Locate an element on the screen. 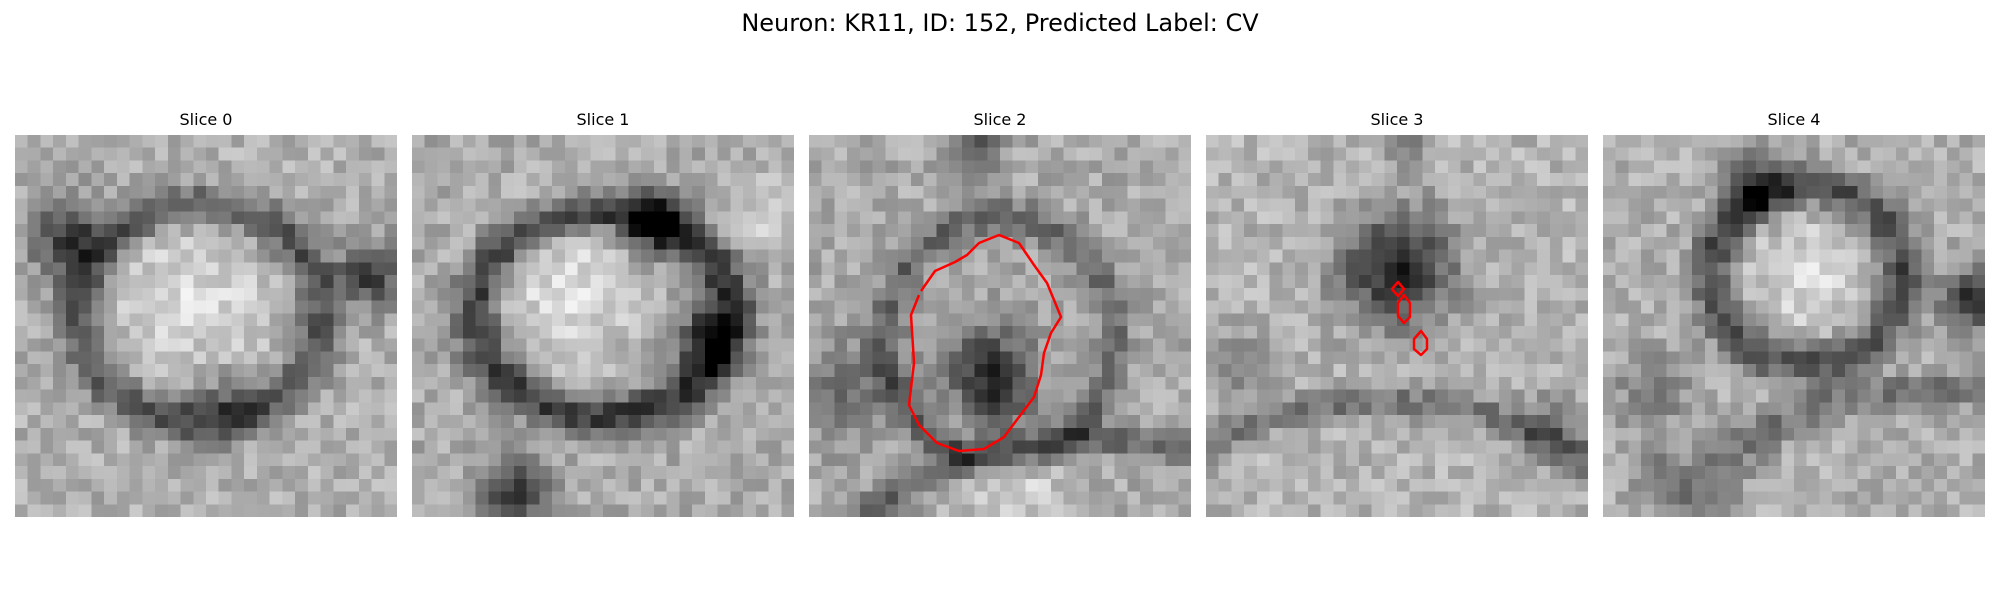  slice-panel-4: Slice 4 is located at coordinates (1794, 120).